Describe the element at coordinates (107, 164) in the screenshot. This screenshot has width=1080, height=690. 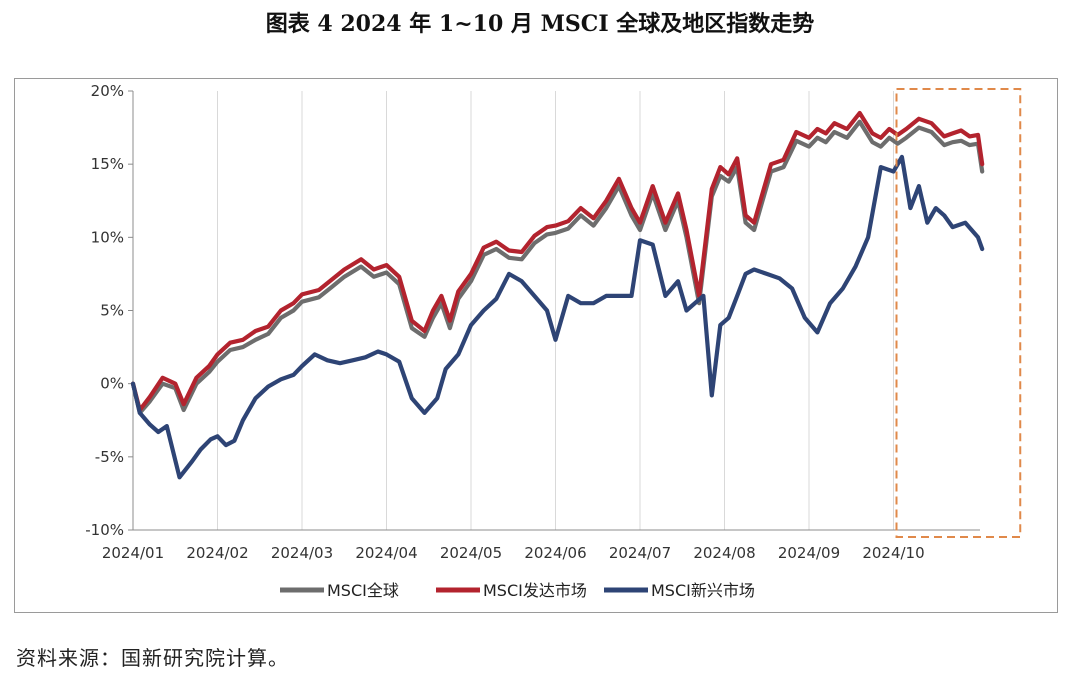
I see `y-tick-label: 15%` at that location.